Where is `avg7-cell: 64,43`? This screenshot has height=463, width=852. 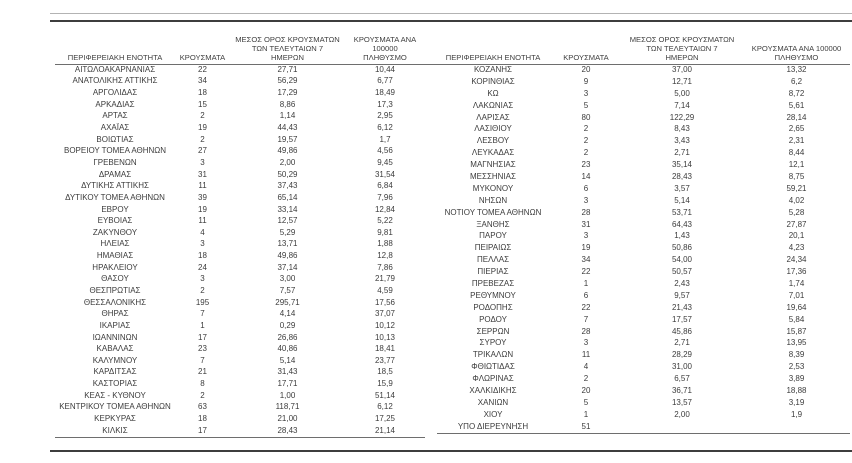 avg7-cell: 64,43 is located at coordinates (682, 224).